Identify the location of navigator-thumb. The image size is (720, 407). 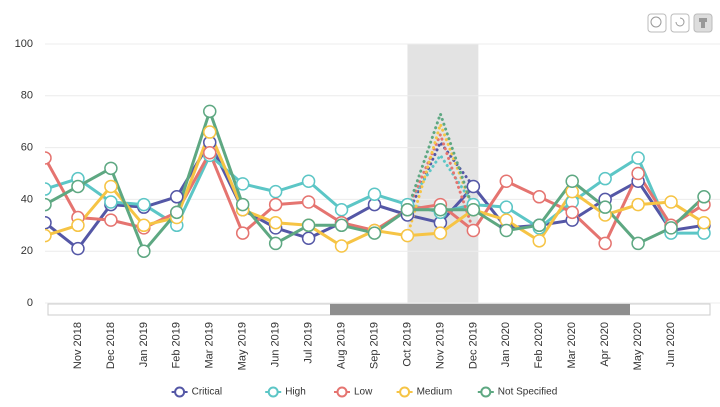
(480, 309).